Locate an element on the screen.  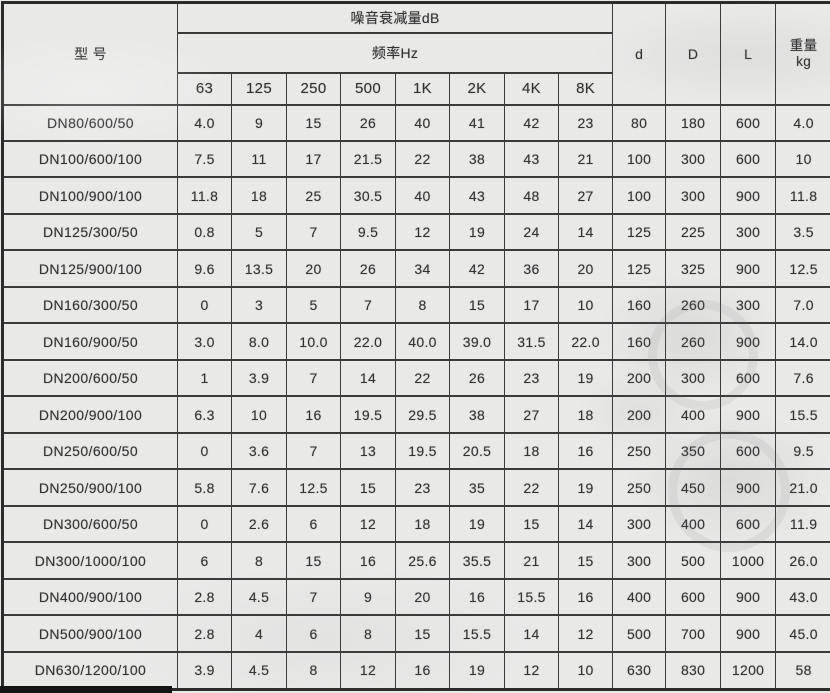
model-cell: DN400/900/100 is located at coordinates (90, 597).